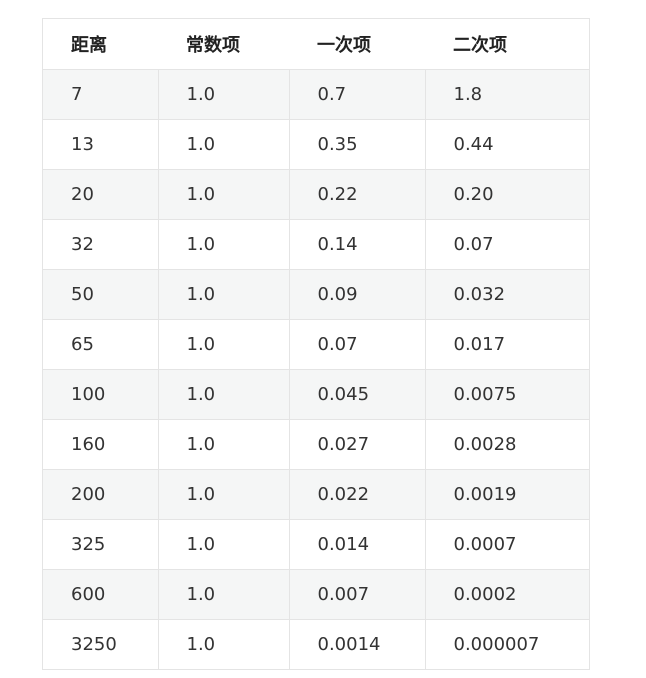  I want to click on cell-distance: 13, so click(101, 144).